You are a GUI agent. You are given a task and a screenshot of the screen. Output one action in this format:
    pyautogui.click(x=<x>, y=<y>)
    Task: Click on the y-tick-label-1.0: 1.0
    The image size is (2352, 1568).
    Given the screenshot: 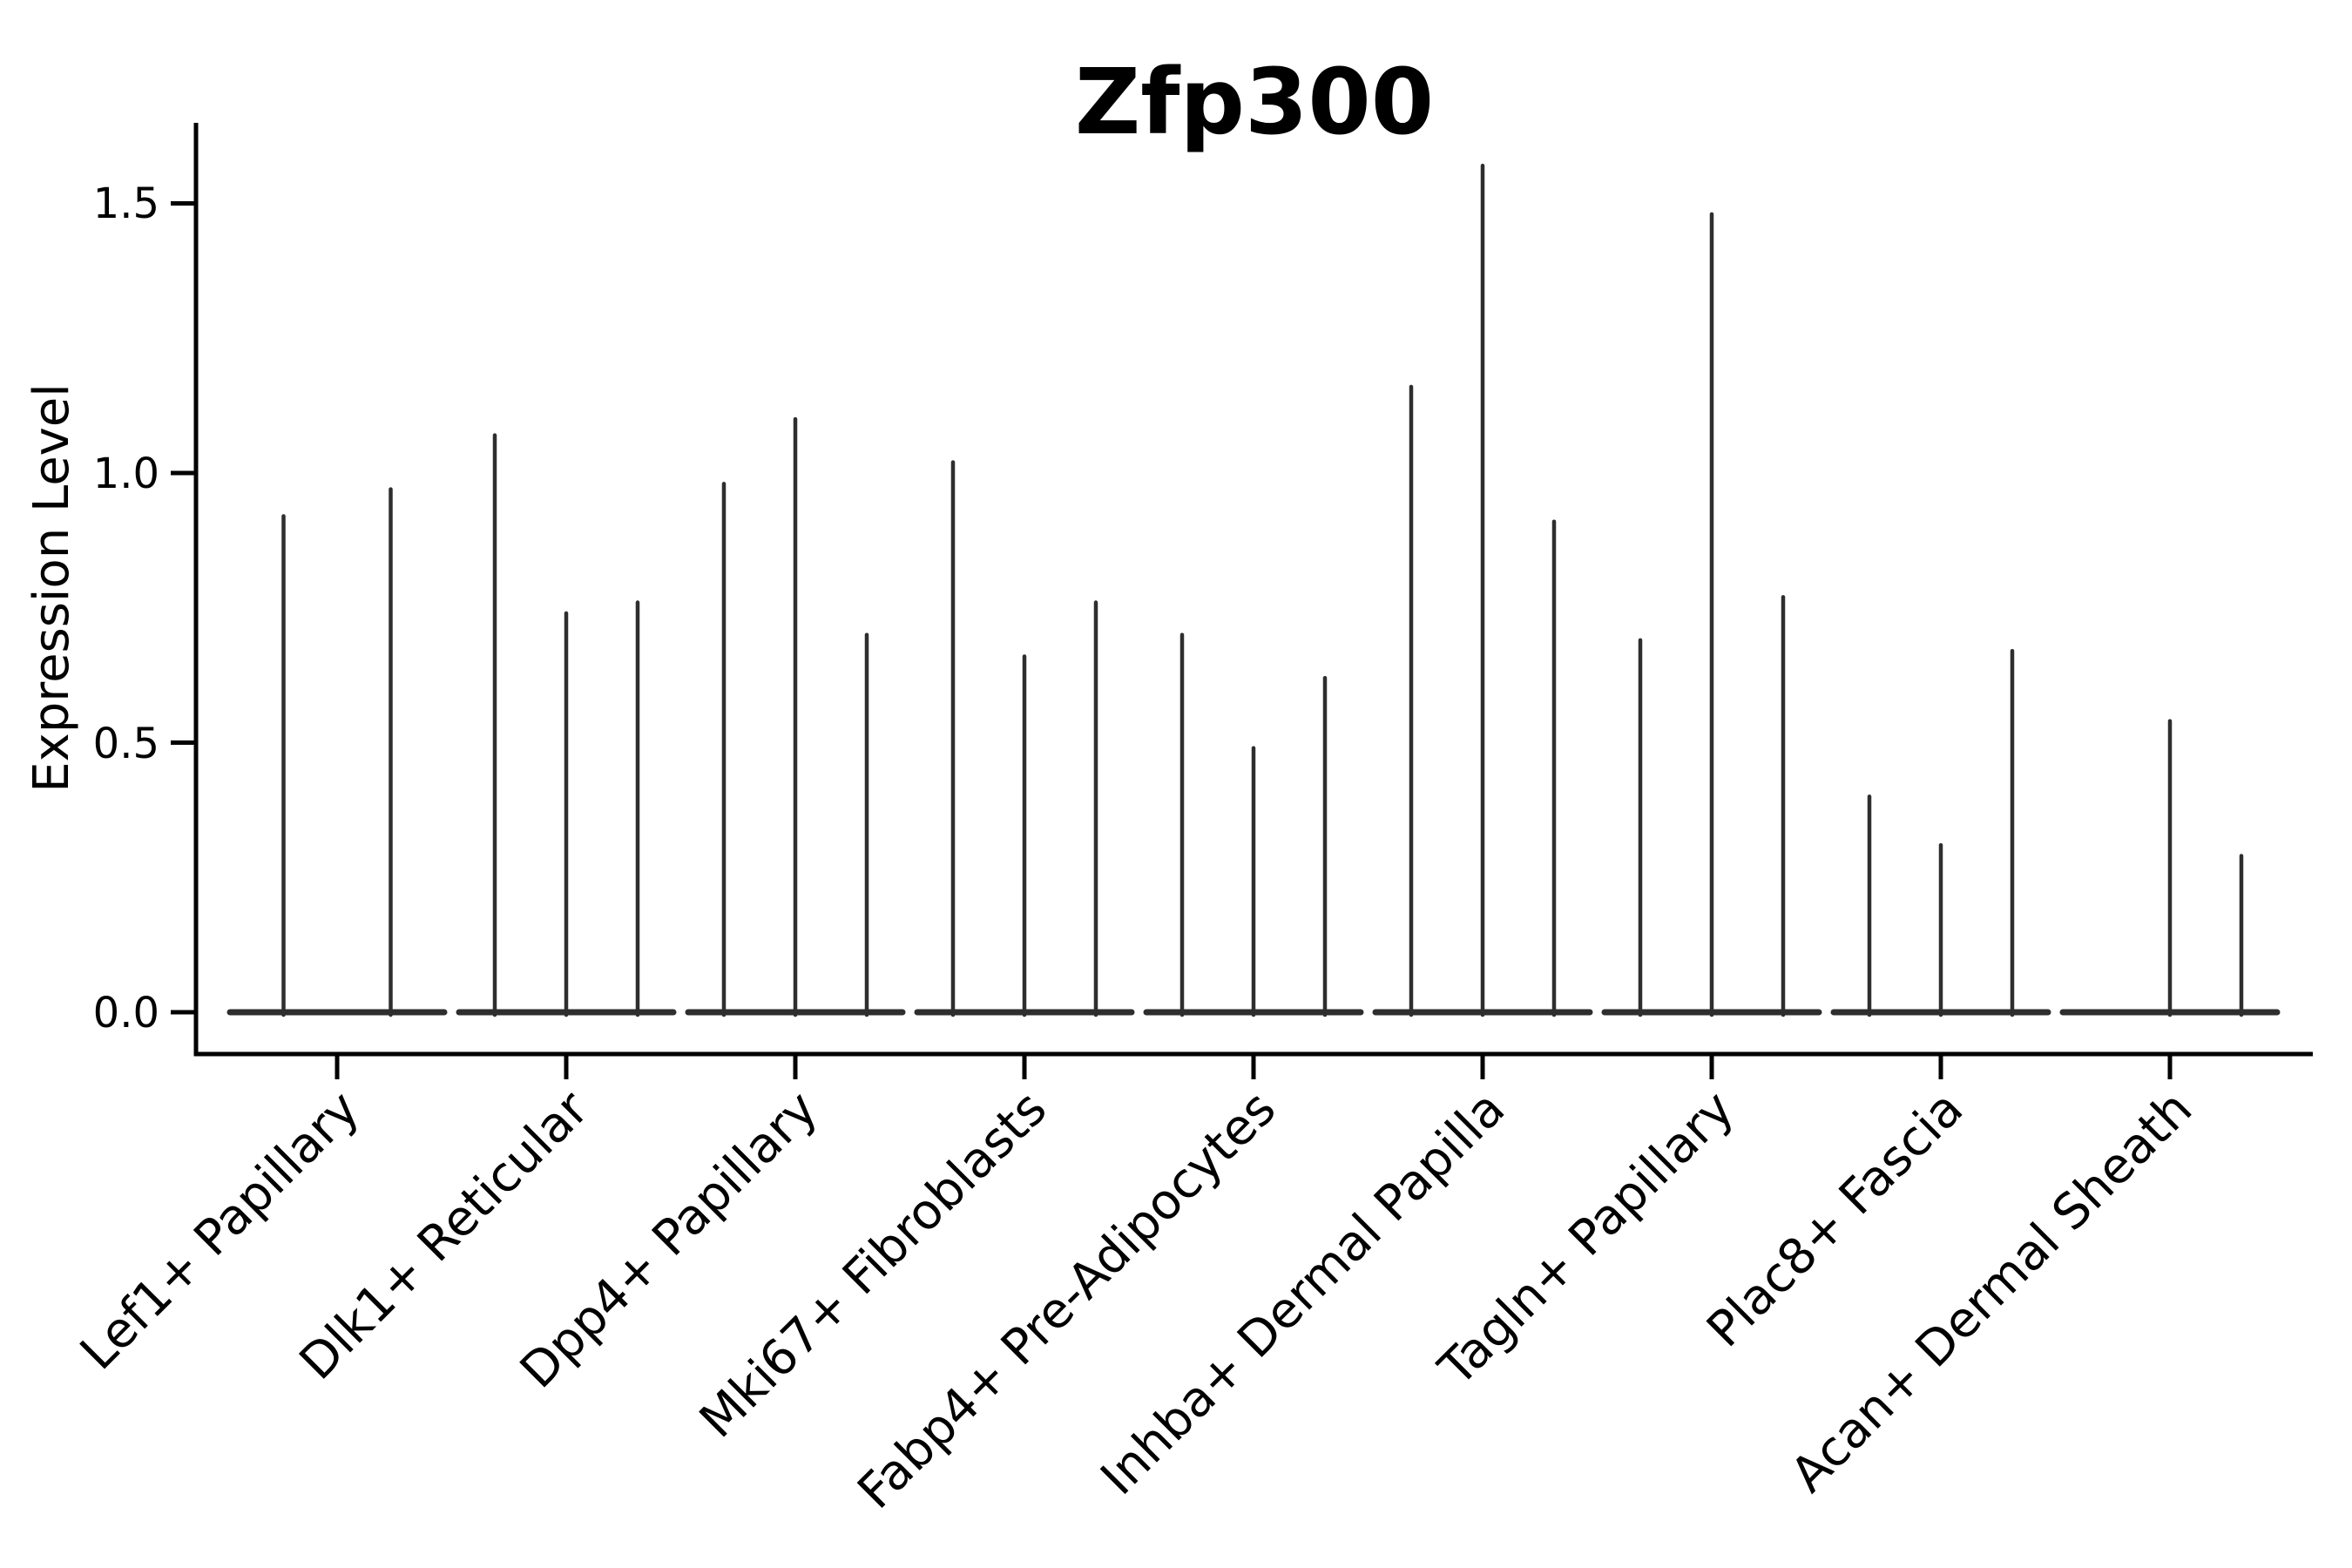 What is the action you would take?
    pyautogui.click(x=126, y=474)
    